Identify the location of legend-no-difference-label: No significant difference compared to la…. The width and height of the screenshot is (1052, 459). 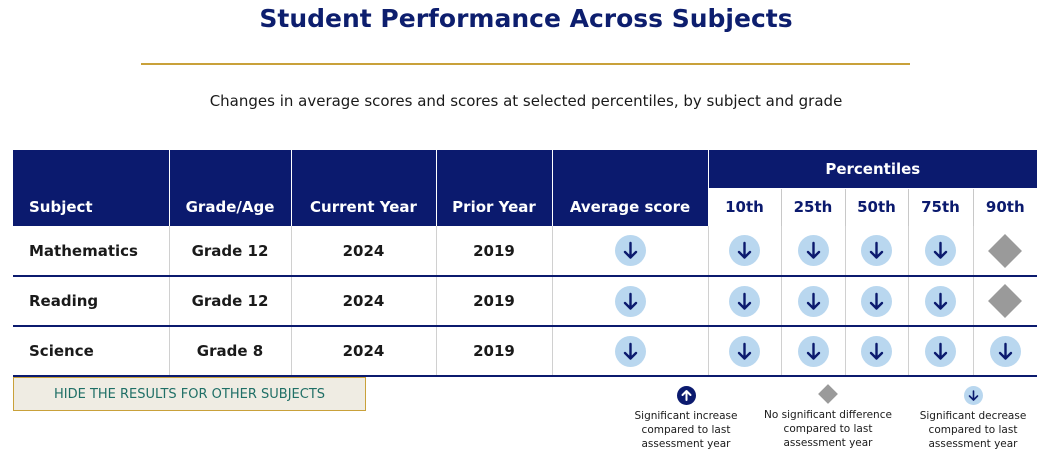
(828, 429).